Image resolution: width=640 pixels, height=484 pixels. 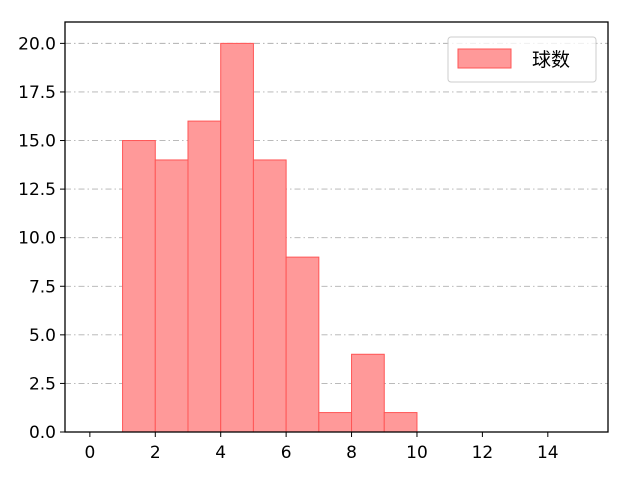 I want to click on y-tick-label: 15.0, so click(x=37, y=142).